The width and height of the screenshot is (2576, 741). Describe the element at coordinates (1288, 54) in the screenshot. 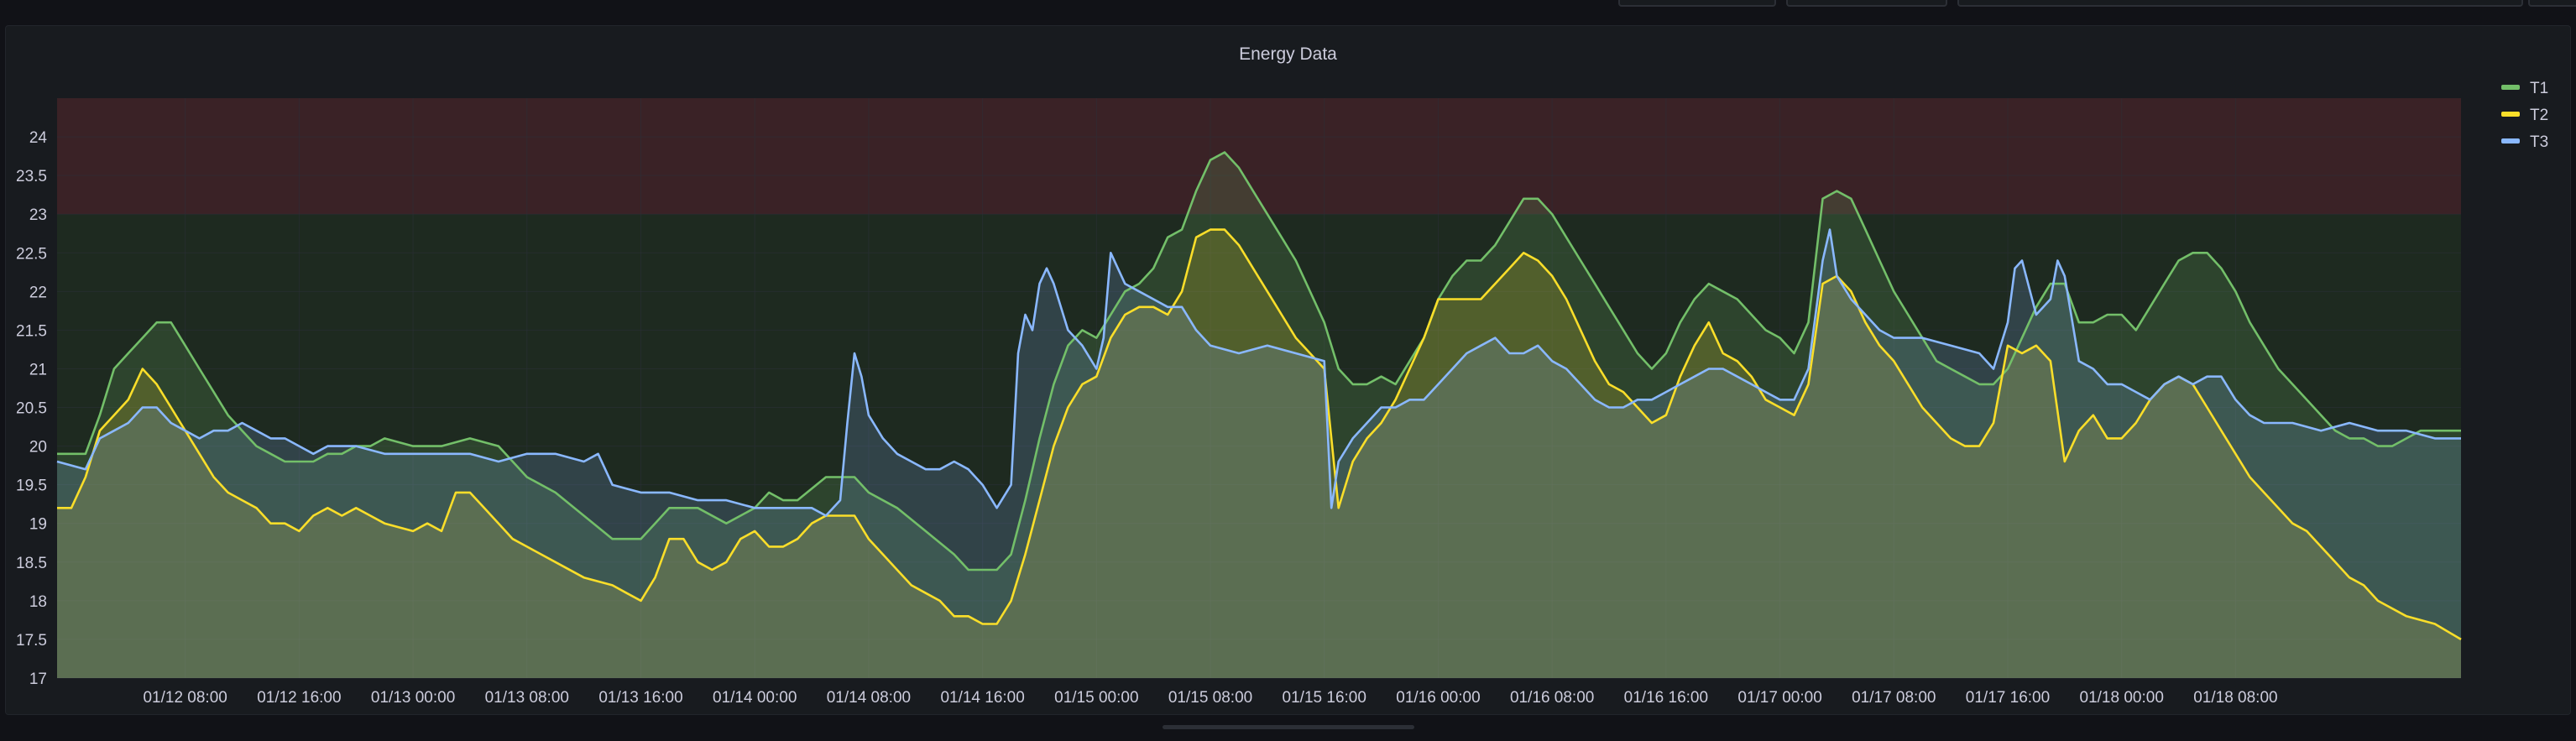

I see `panel-title: Energy Data` at that location.